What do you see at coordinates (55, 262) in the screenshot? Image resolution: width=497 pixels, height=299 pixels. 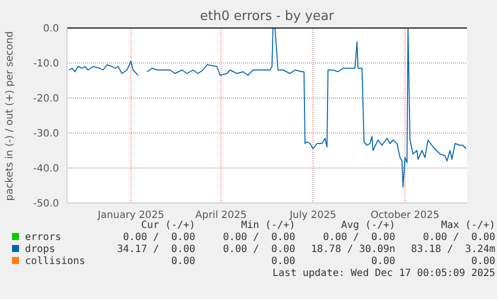 I see `legend-label: collisions` at bounding box center [55, 262].